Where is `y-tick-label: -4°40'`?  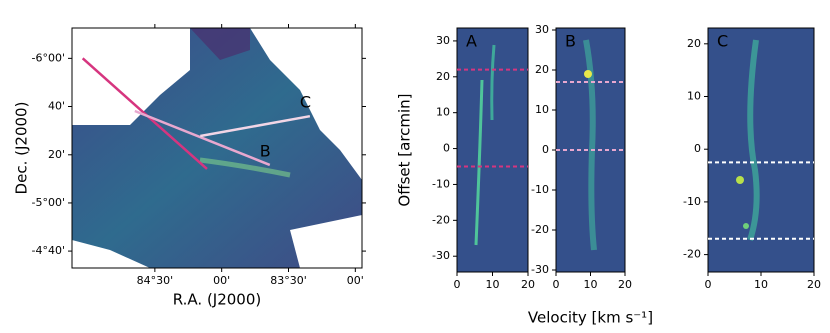
y-tick-label: -4°40' is located at coordinates (49, 250).